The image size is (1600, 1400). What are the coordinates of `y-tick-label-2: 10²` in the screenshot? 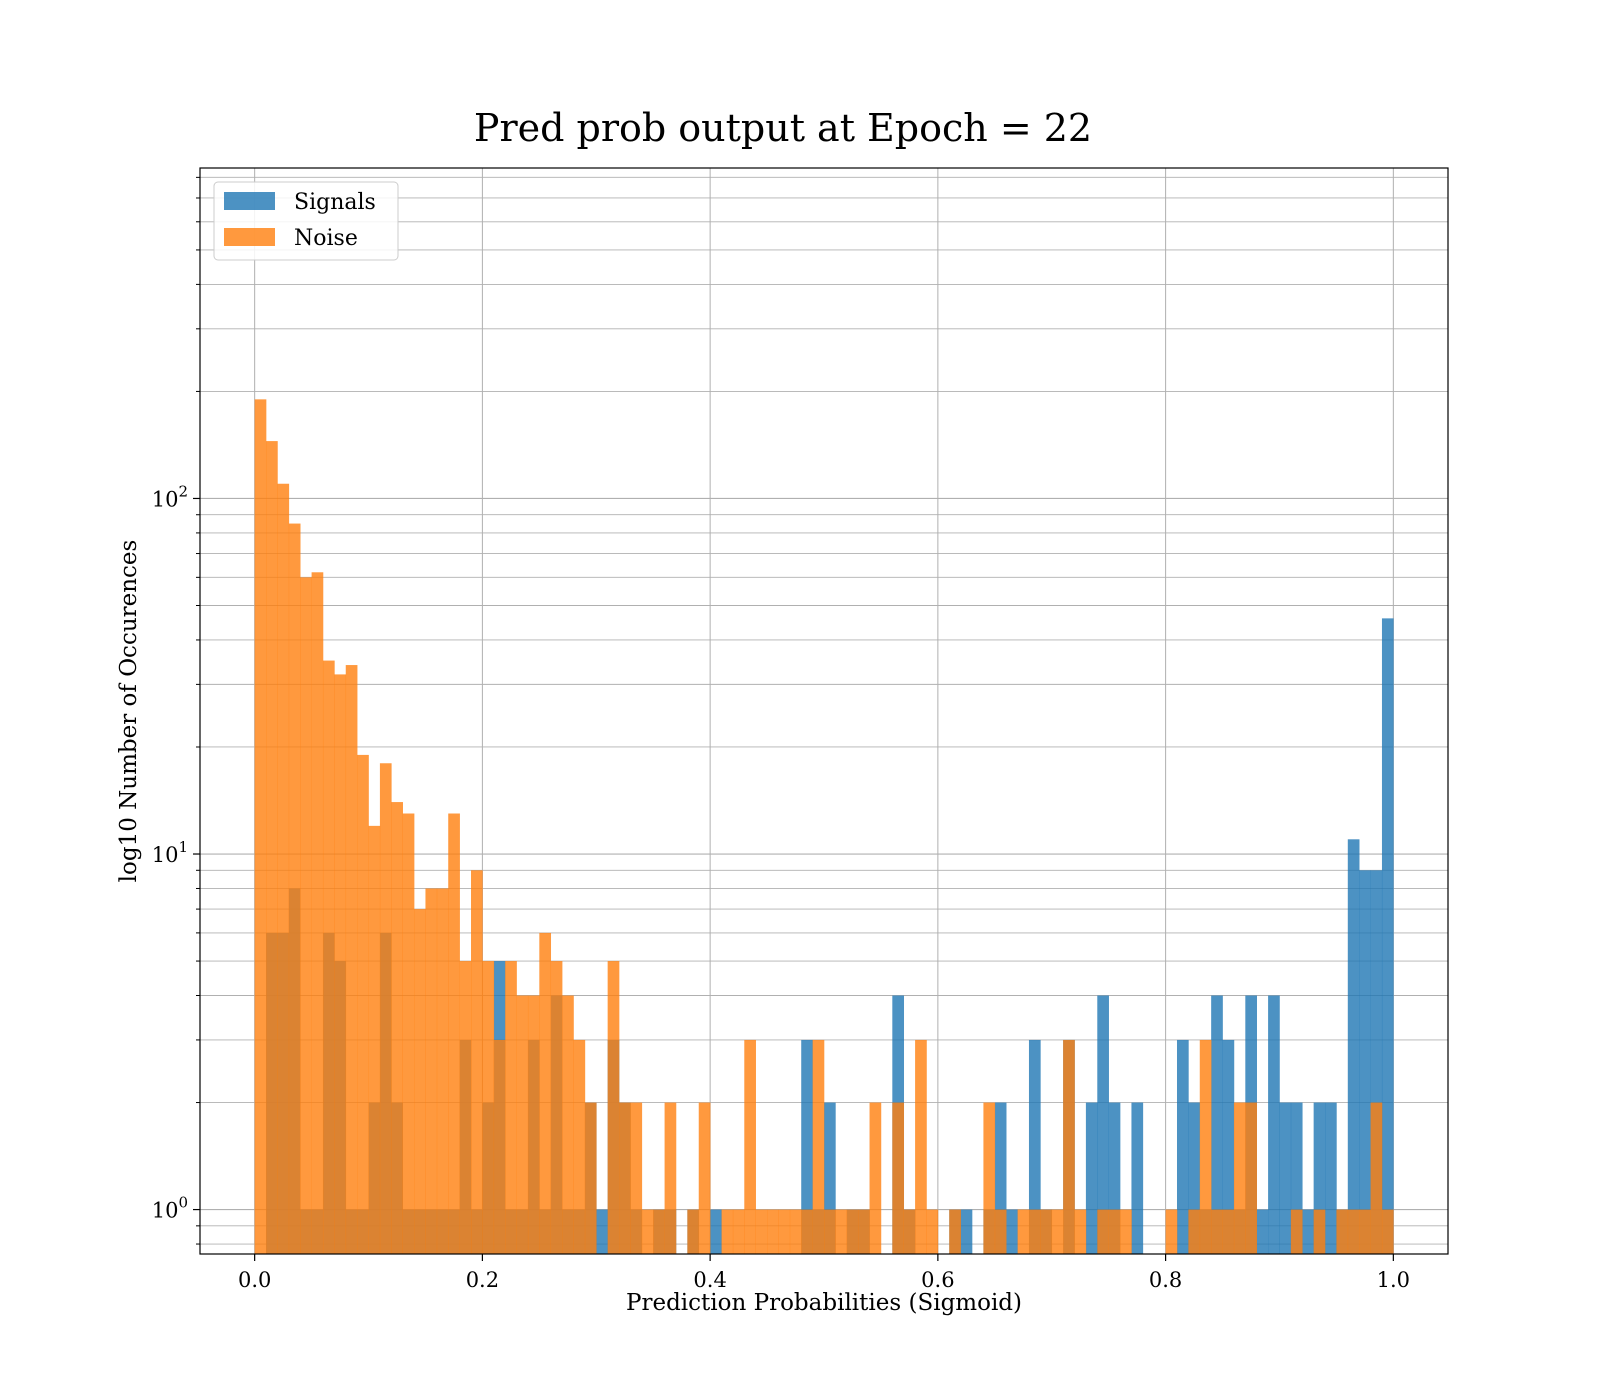 It's located at (170, 496).